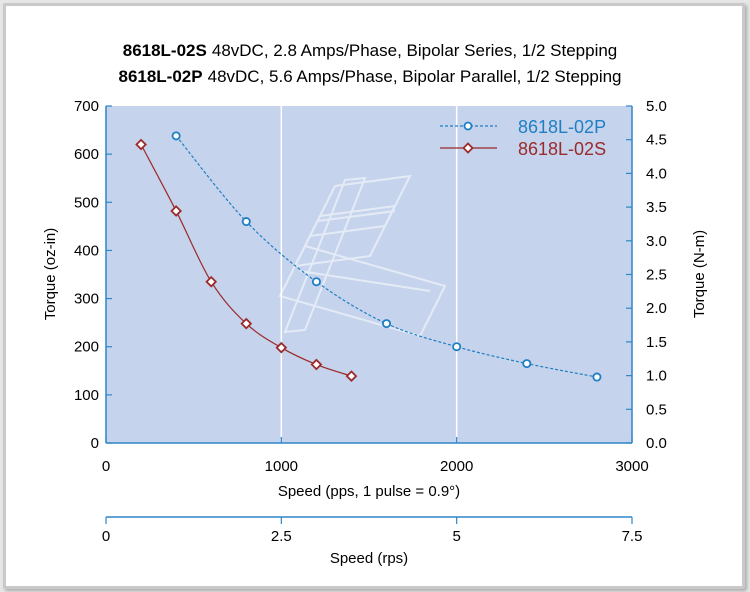  I want to click on y2-axis-label: Torque (N-m), so click(699, 274).